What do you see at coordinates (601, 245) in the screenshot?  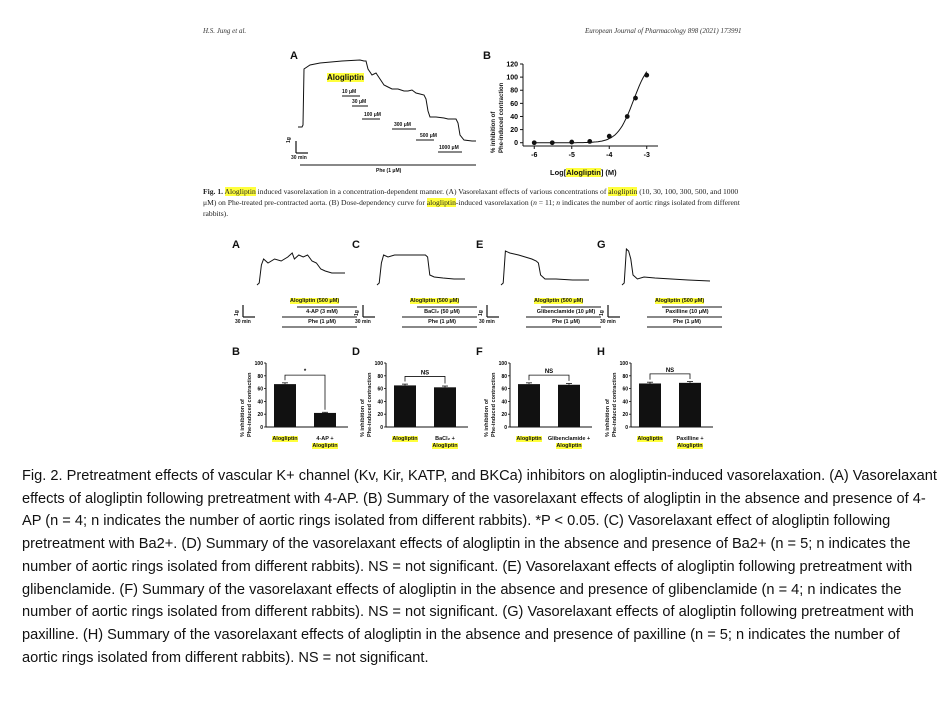 I see `fig2-trace-label: G` at bounding box center [601, 245].